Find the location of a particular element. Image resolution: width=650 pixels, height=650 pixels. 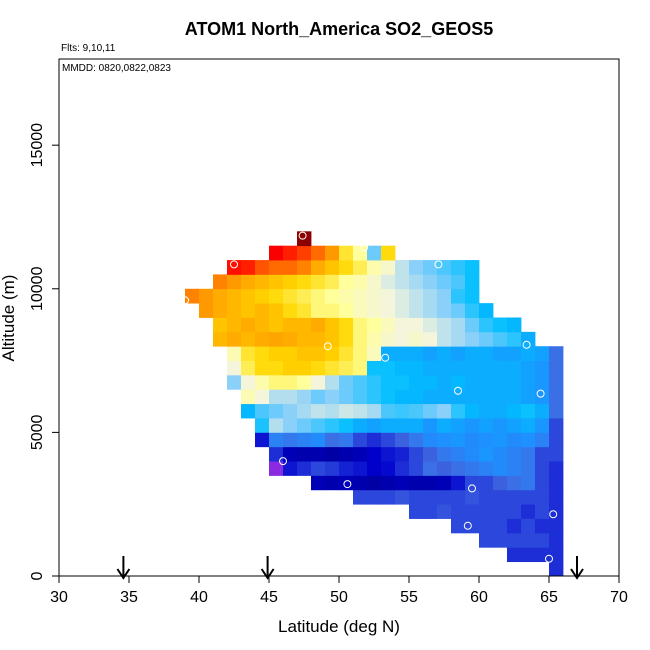

y-axis-label: Altitude (m) is located at coordinates (9, 318).